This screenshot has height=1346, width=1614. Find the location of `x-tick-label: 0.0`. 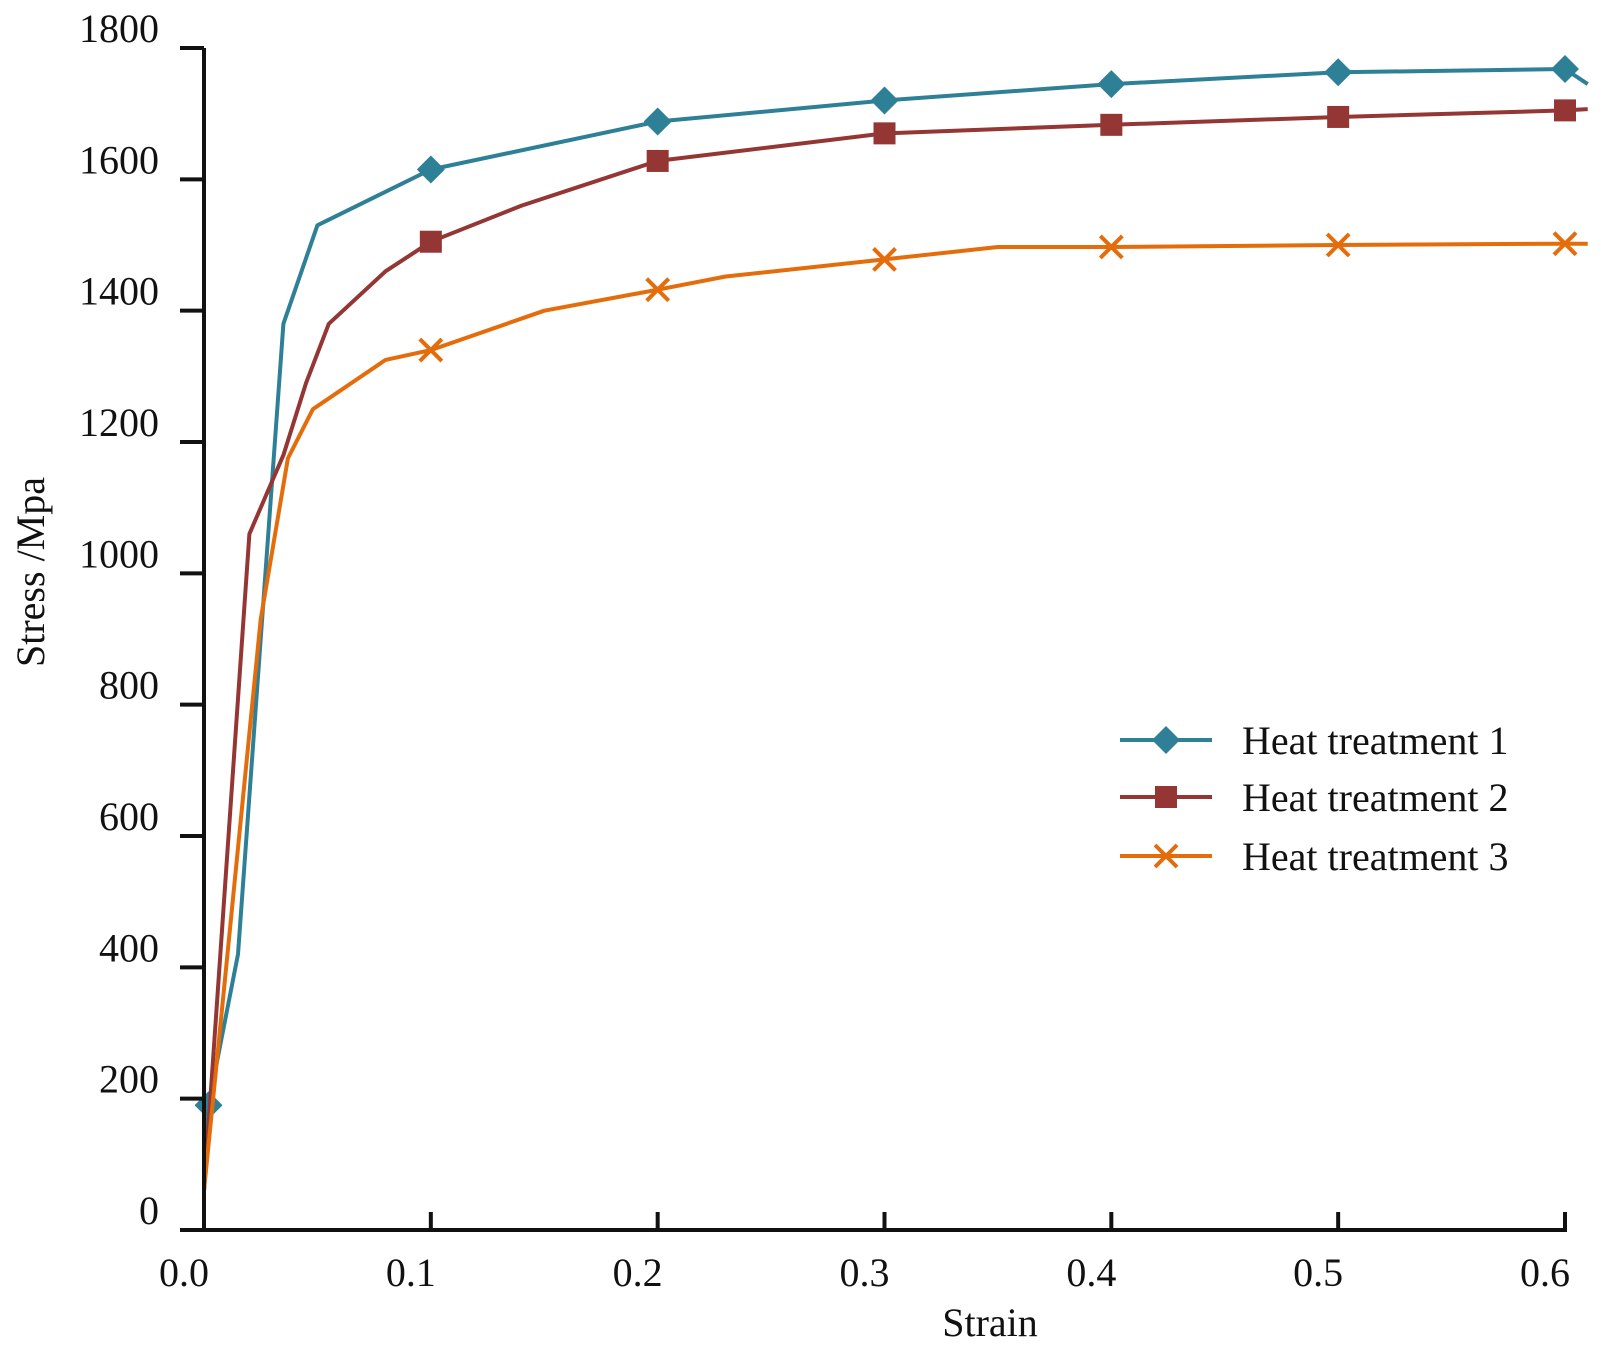

x-tick-label: 0.0 is located at coordinates (184, 1272).